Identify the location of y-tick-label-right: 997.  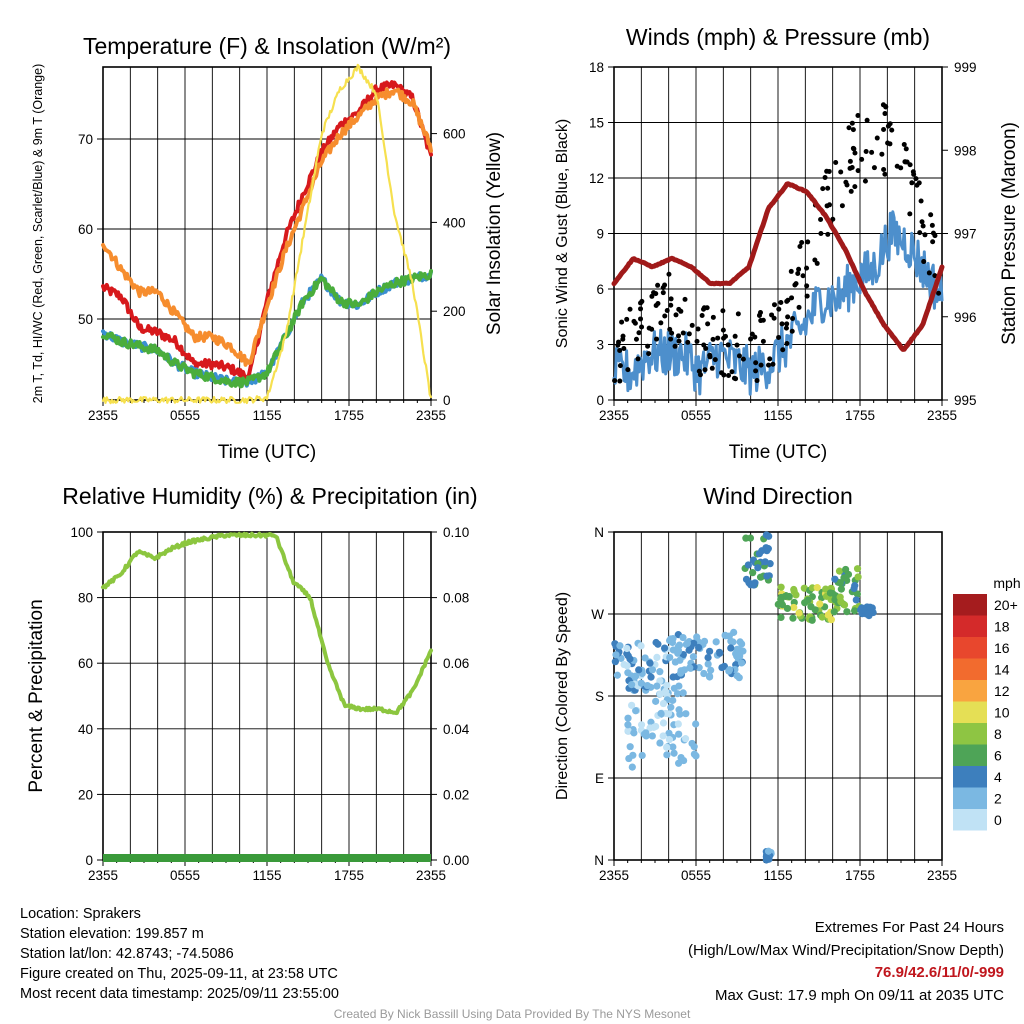
(965, 234).